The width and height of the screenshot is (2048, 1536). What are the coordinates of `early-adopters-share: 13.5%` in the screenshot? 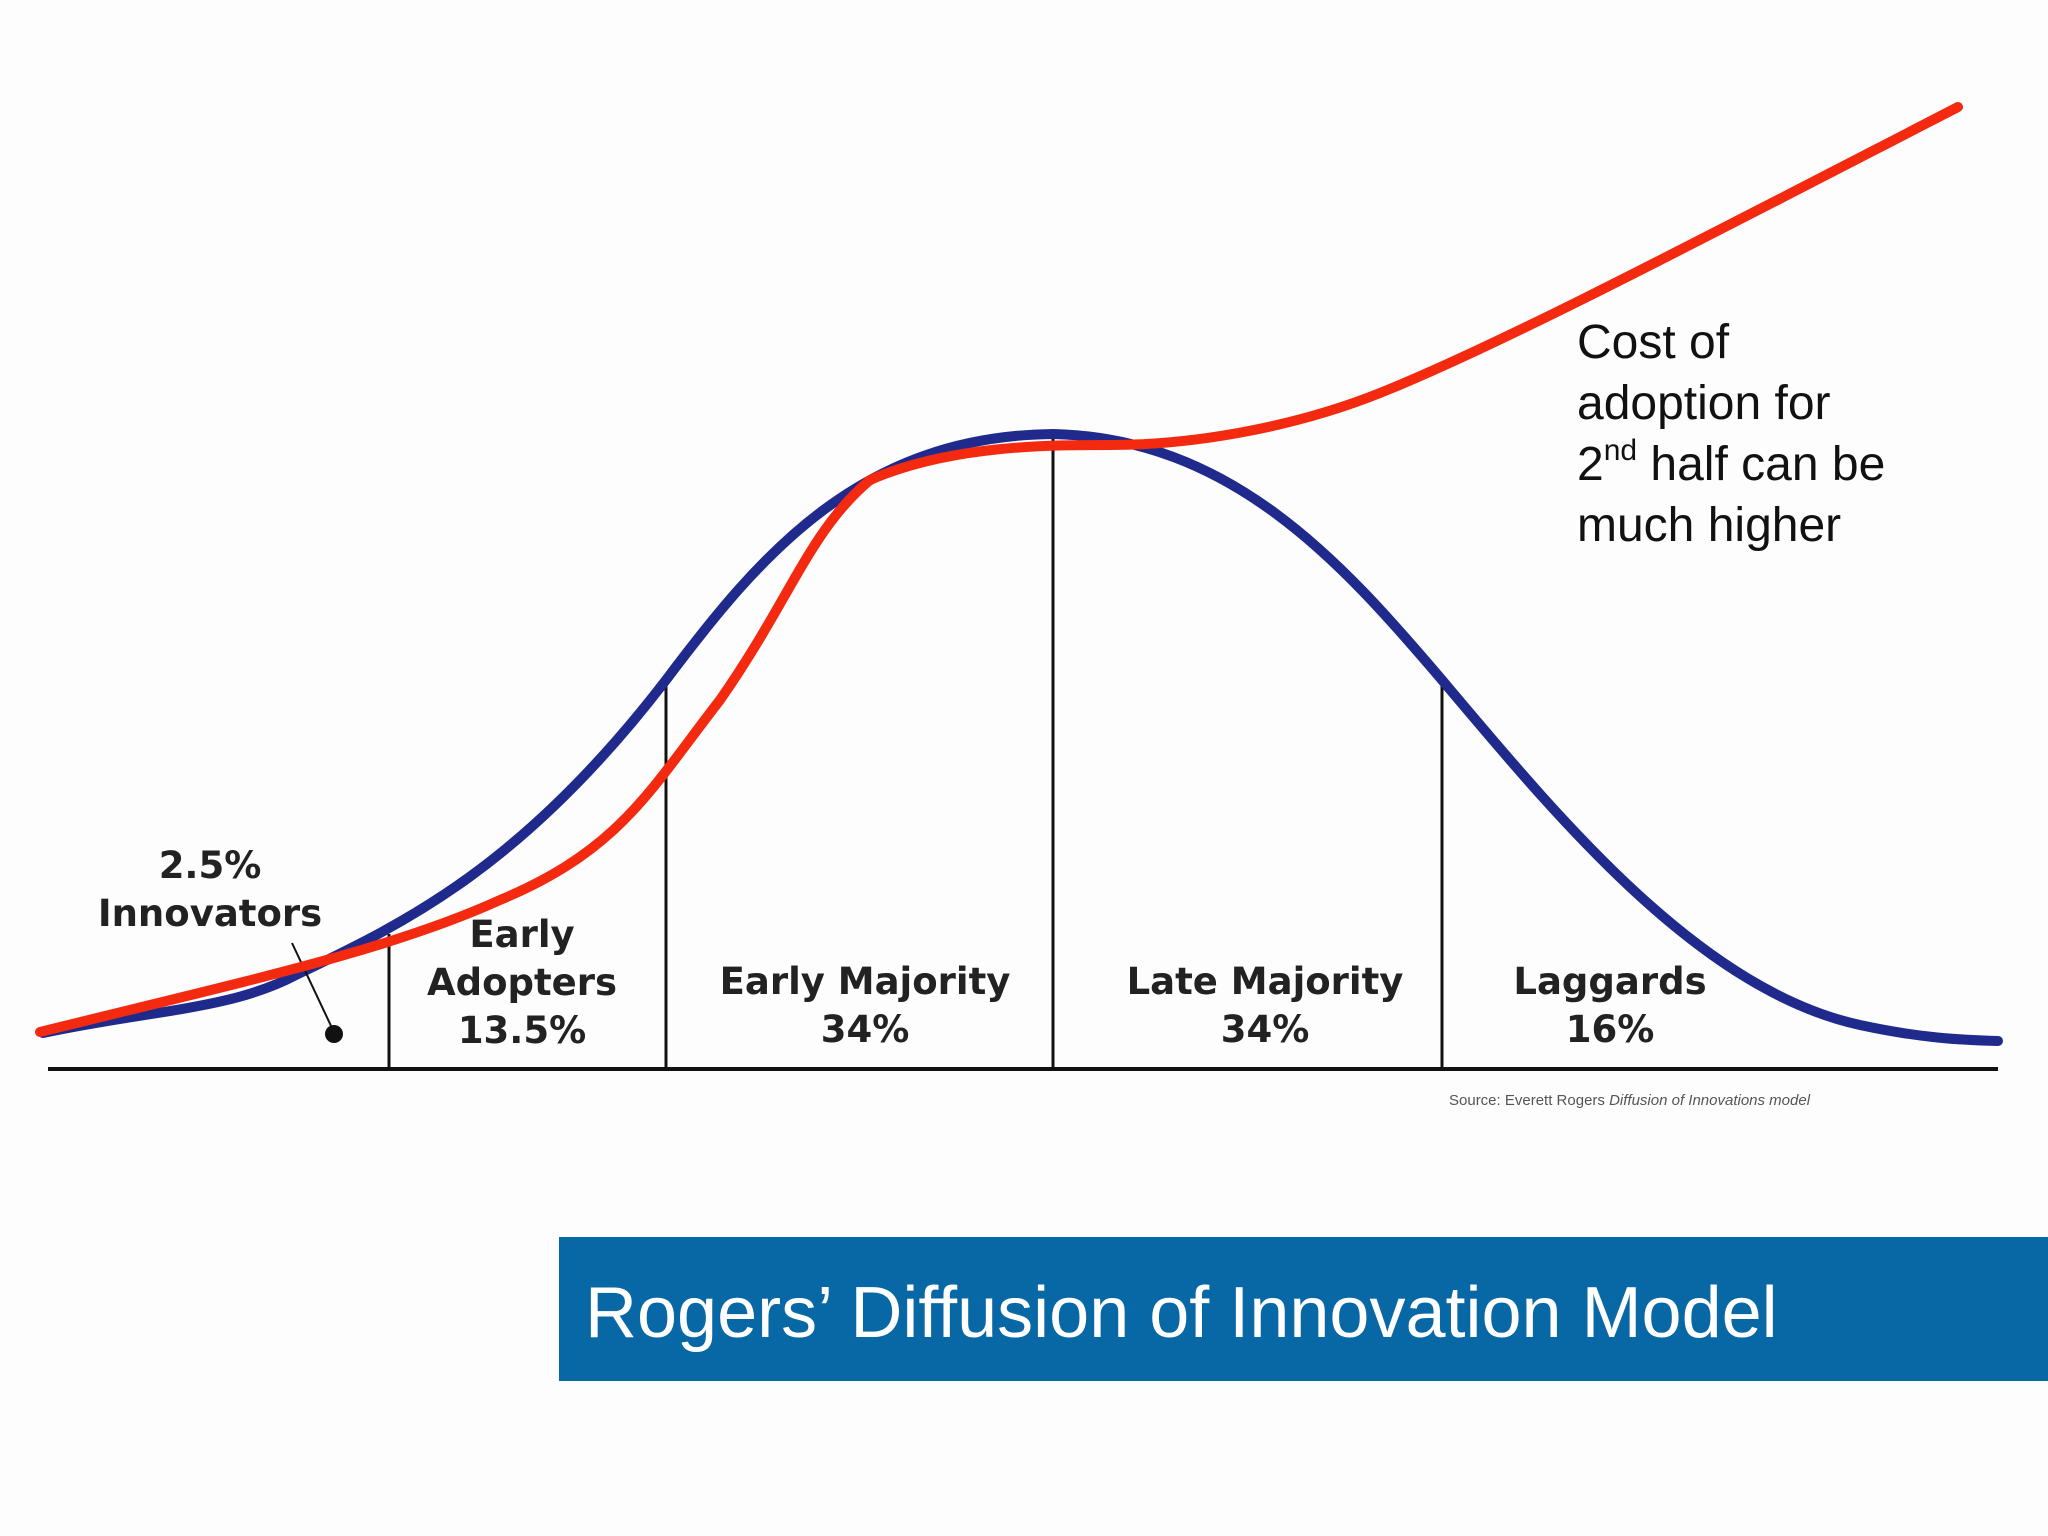 It's located at (522, 1030).